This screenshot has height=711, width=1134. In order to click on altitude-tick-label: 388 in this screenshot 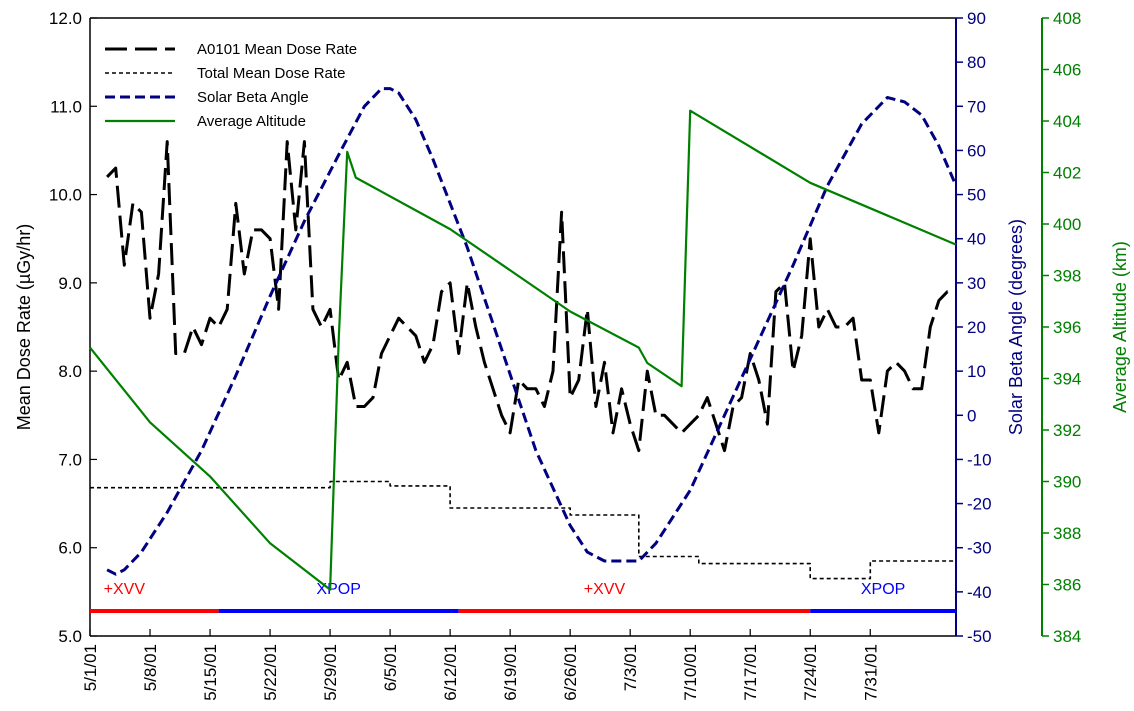, I will do `click(1067, 533)`.